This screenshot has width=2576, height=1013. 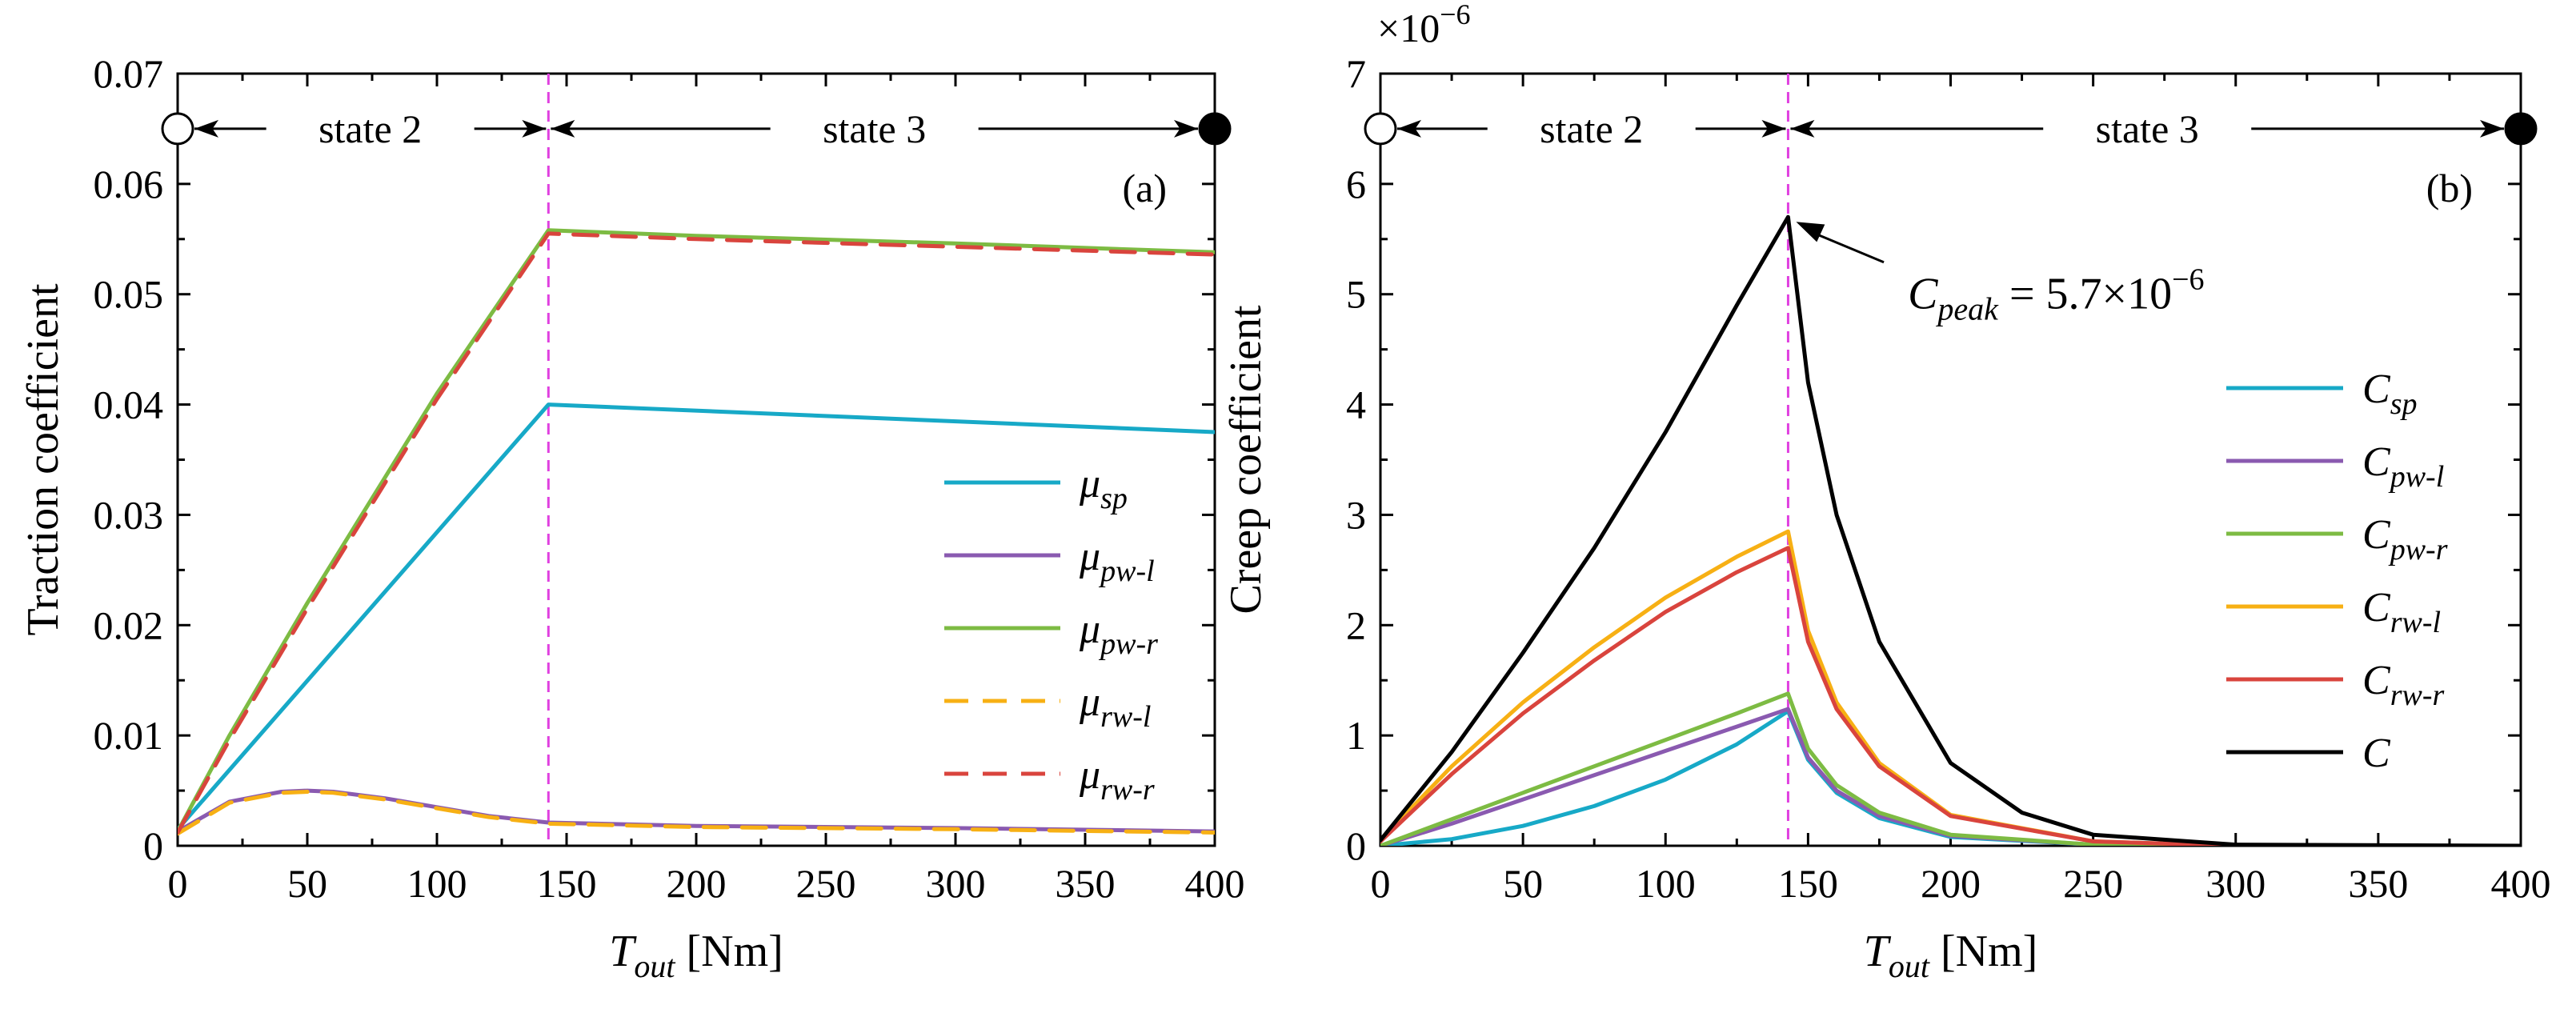 I want to click on legend-entry-total: C, so click(x=2376, y=753).